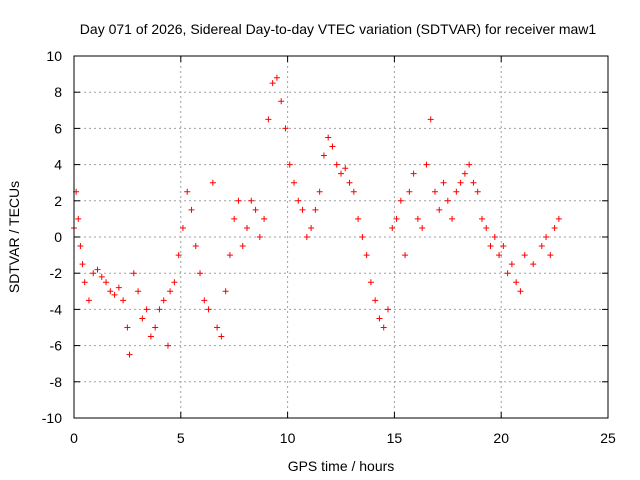 Image resolution: width=640 pixels, height=480 pixels. What do you see at coordinates (58, 165) in the screenshot?
I see `y-tick-label: 4` at bounding box center [58, 165].